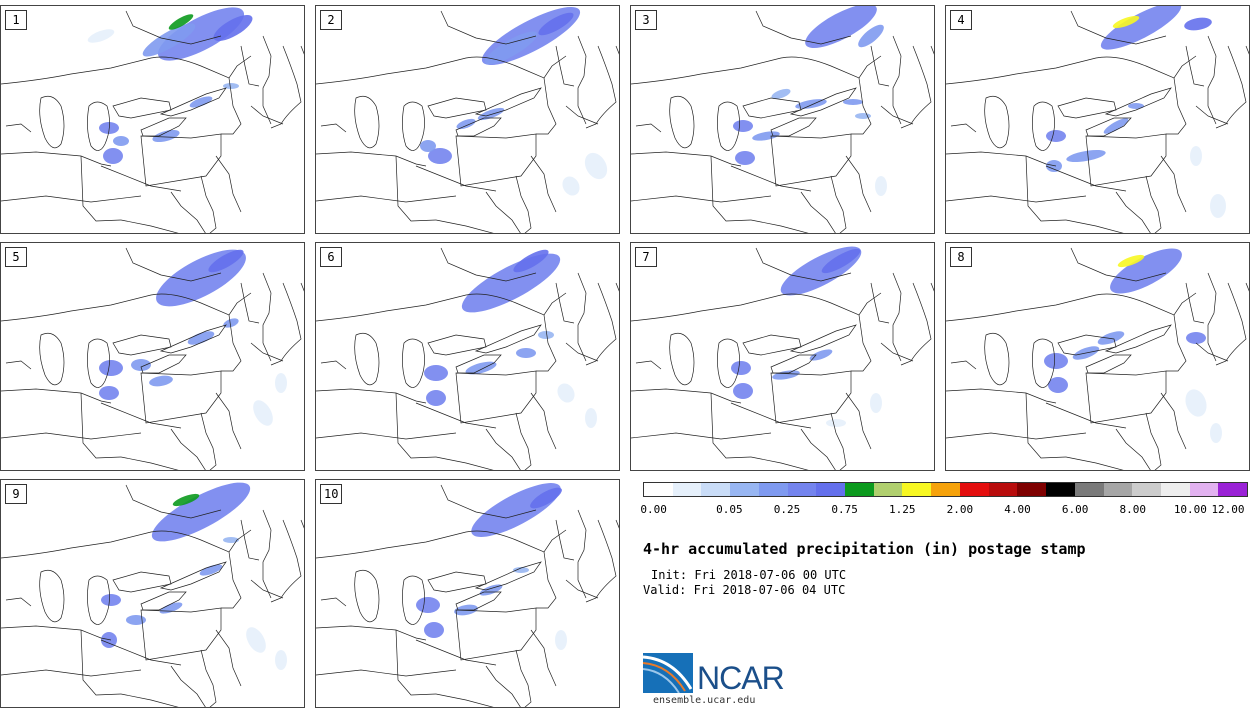 The width and height of the screenshot is (1260, 709). What do you see at coordinates (741, 678) in the screenshot?
I see `ncar-logo-text: NCAR` at bounding box center [741, 678].